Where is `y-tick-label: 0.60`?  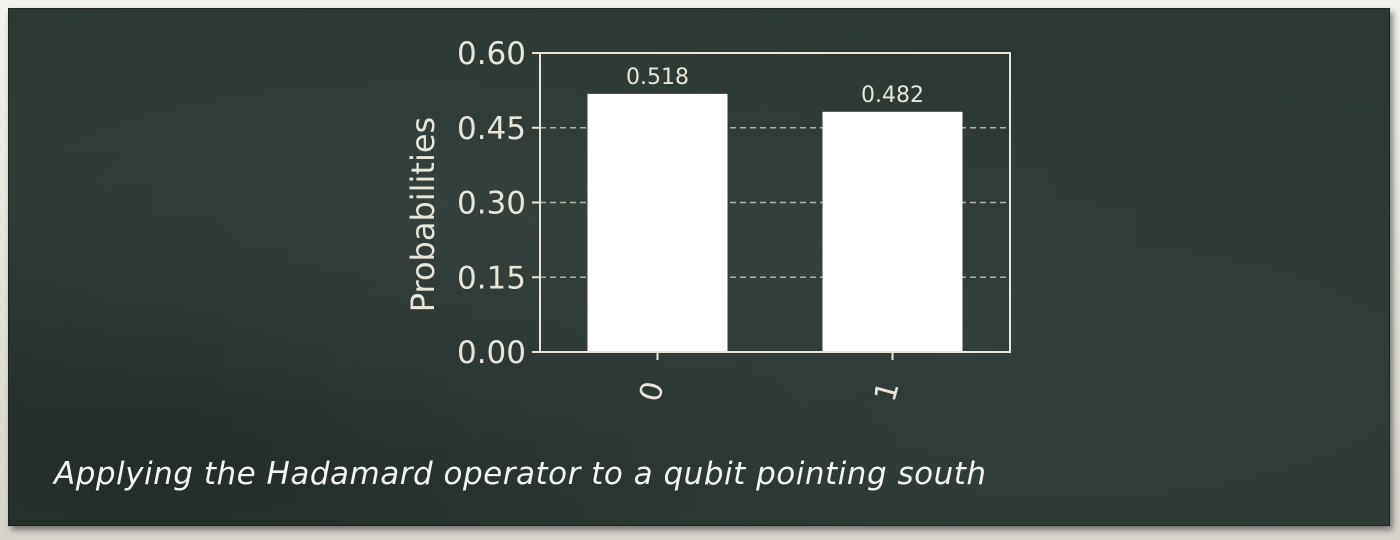
y-tick-label: 0.60 is located at coordinates (491, 54).